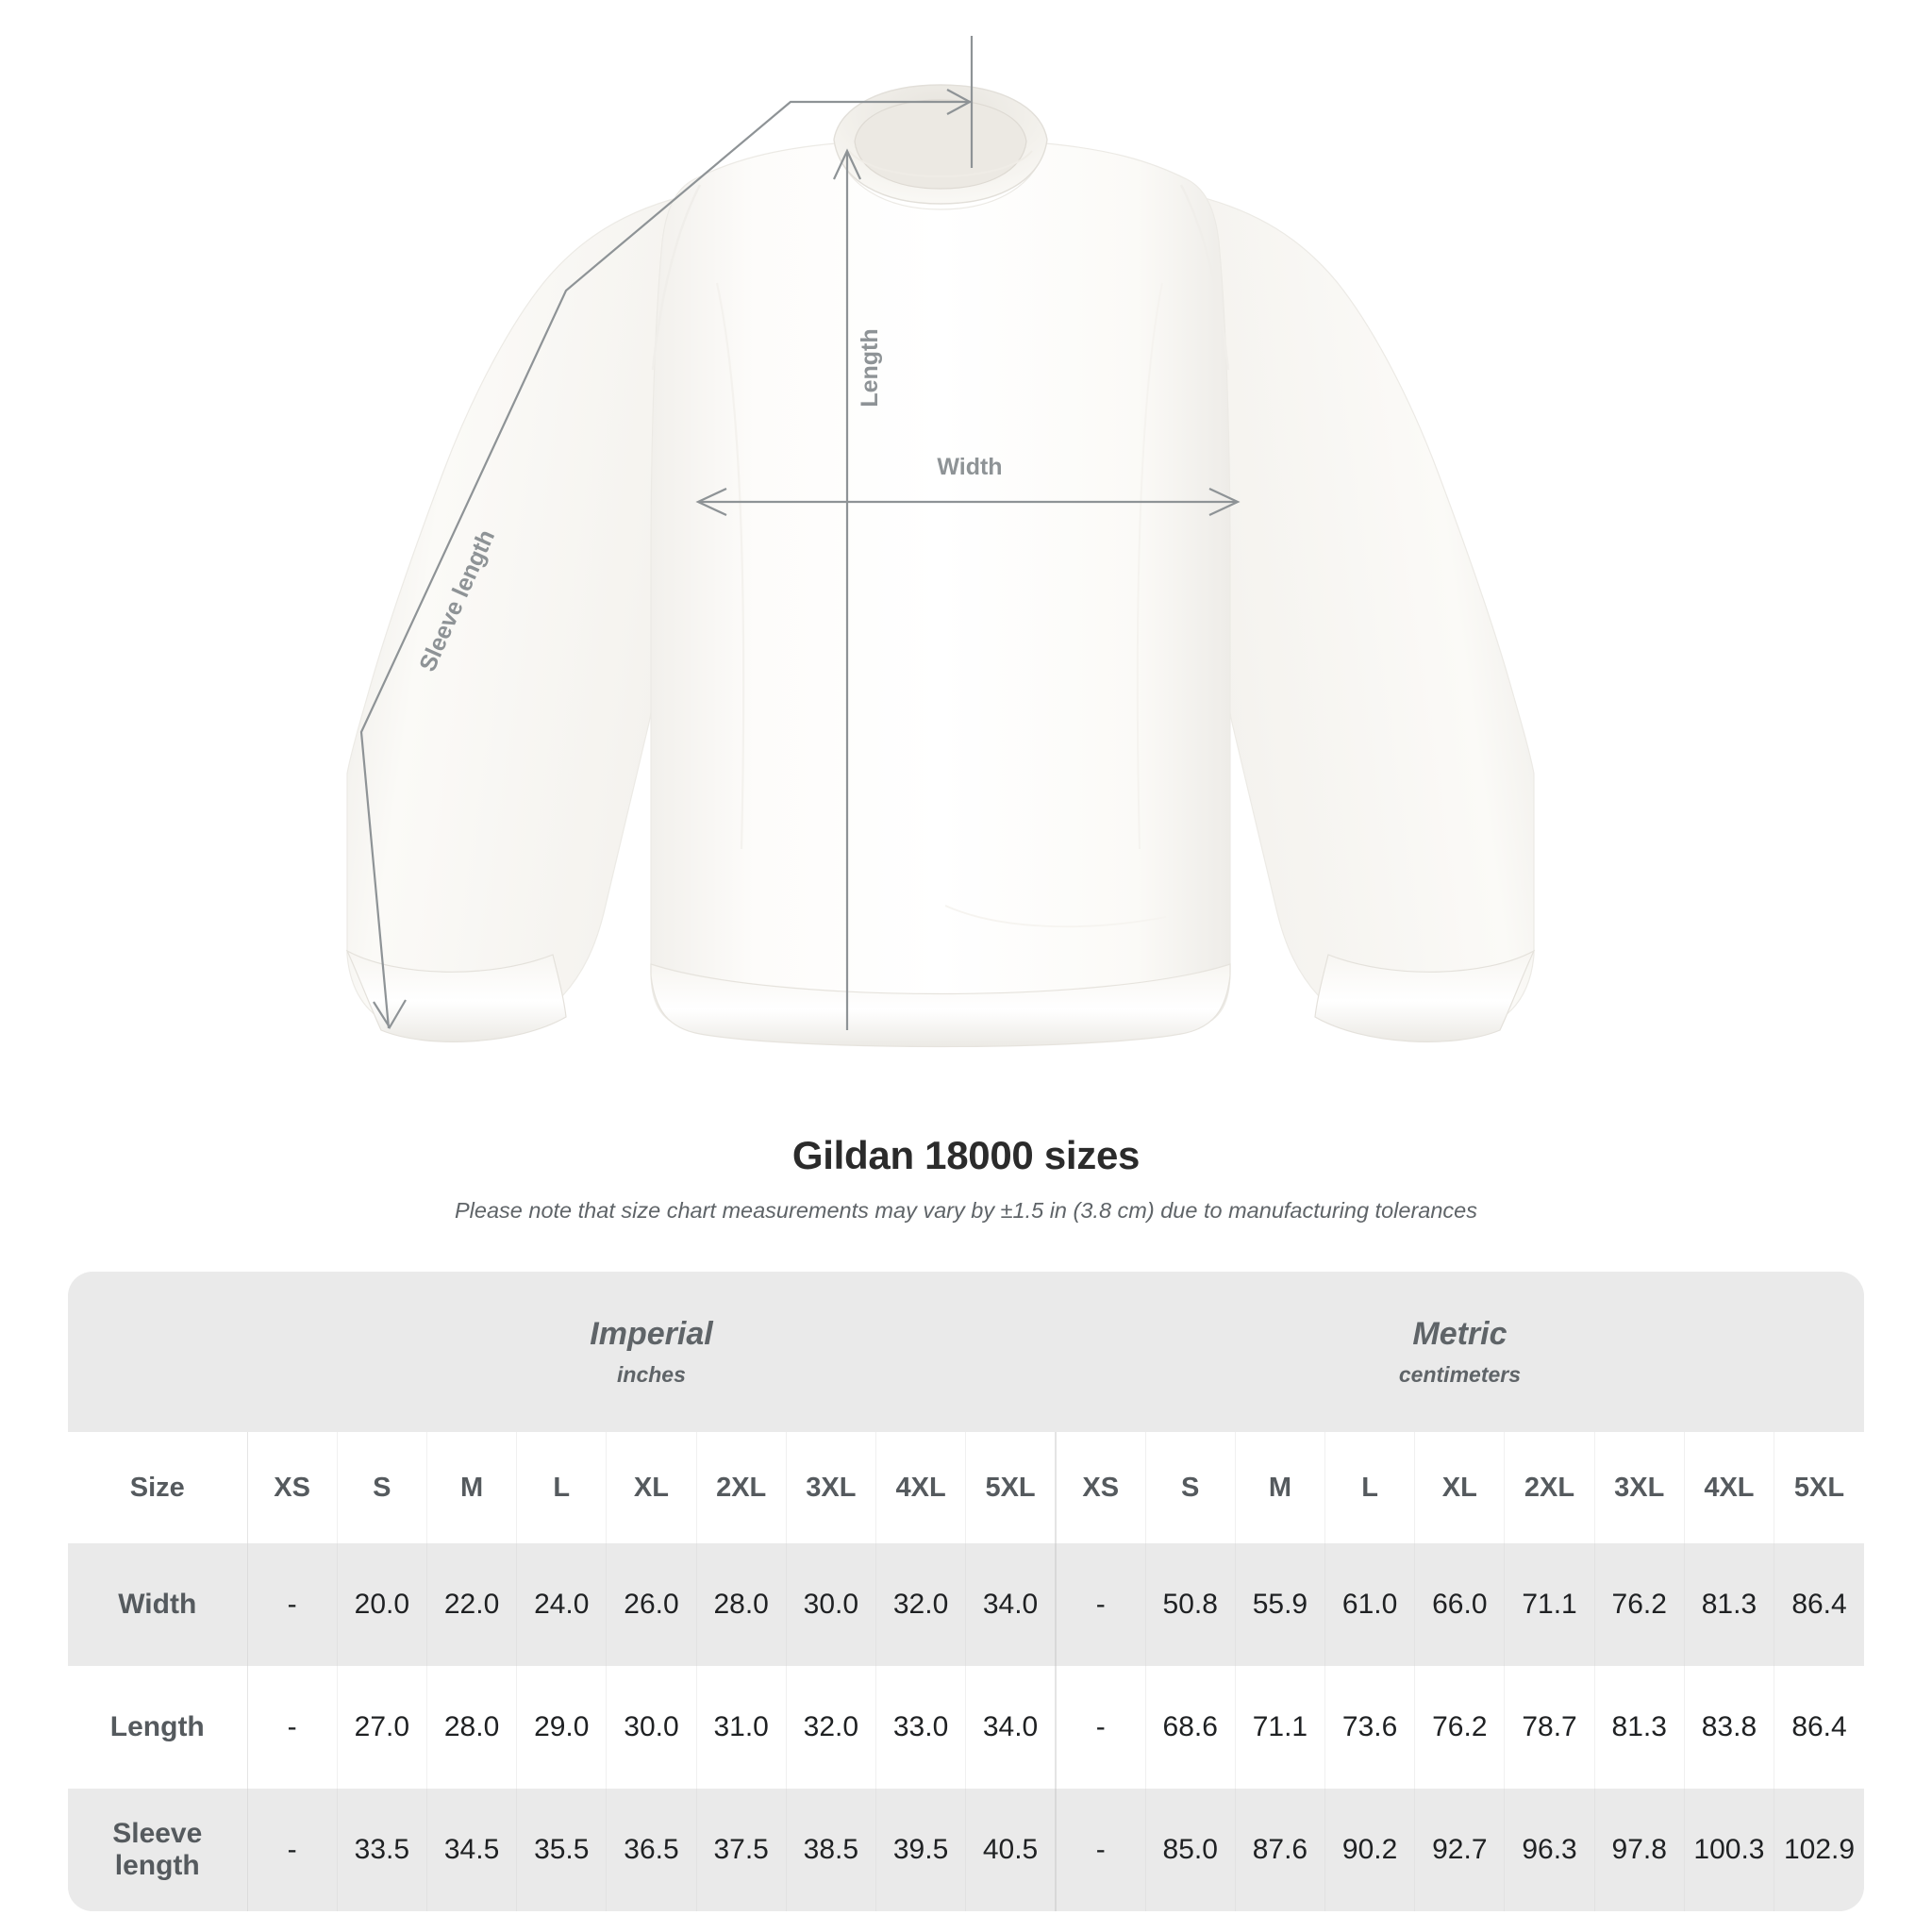  I want to click on cell-sleeve-length-in-l: 35.5, so click(562, 1850).